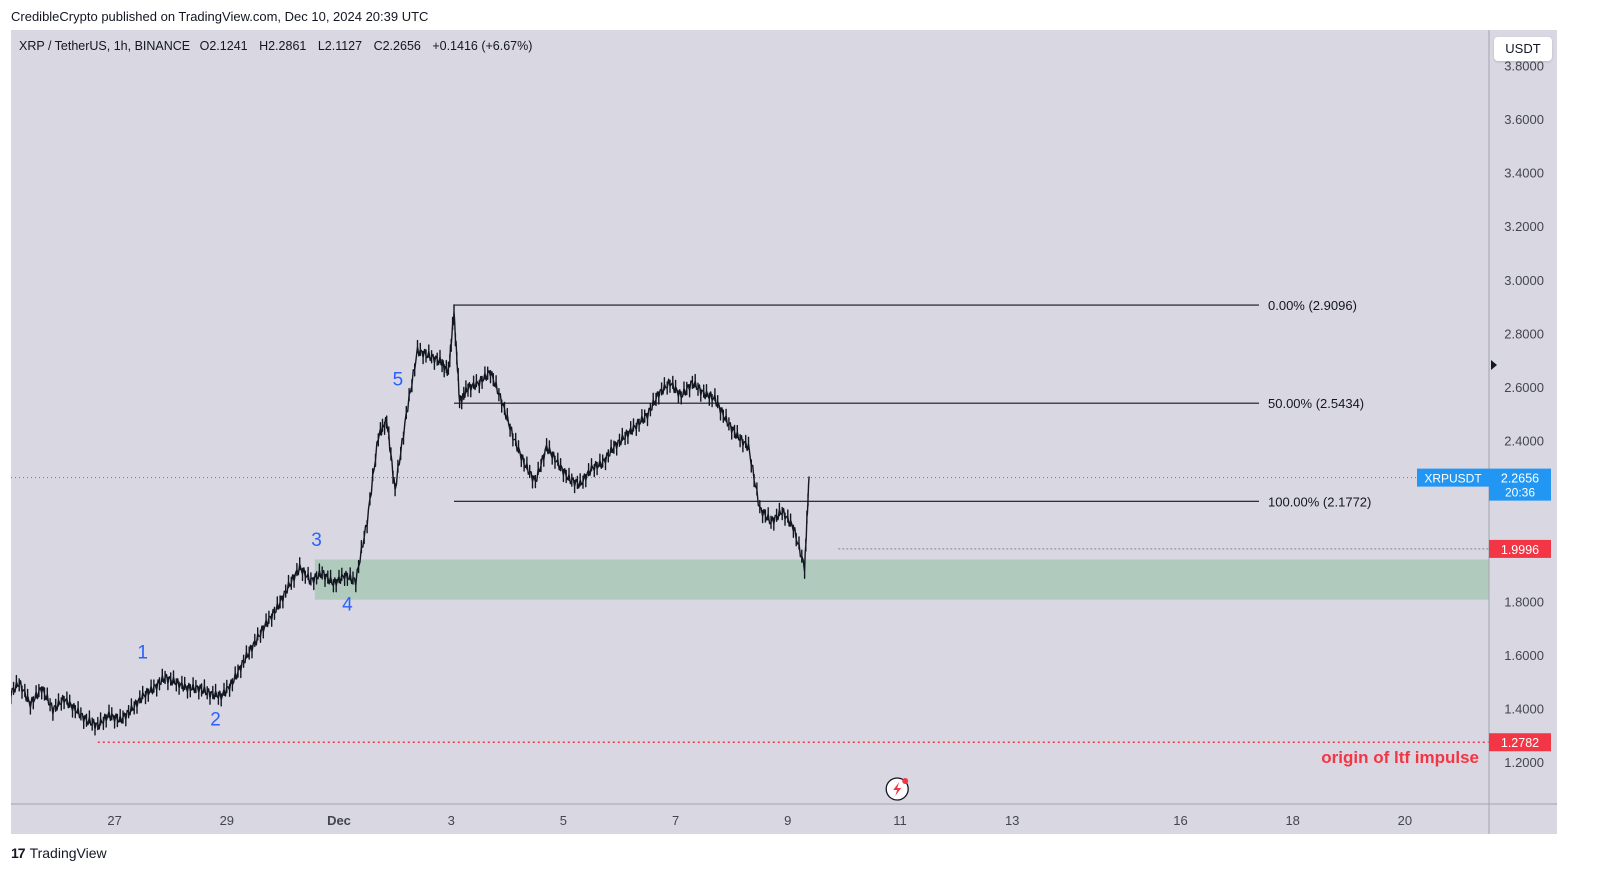 Image resolution: width=1600 pixels, height=891 pixels. What do you see at coordinates (227, 820) in the screenshot?
I see `x-tick-label: 29` at bounding box center [227, 820].